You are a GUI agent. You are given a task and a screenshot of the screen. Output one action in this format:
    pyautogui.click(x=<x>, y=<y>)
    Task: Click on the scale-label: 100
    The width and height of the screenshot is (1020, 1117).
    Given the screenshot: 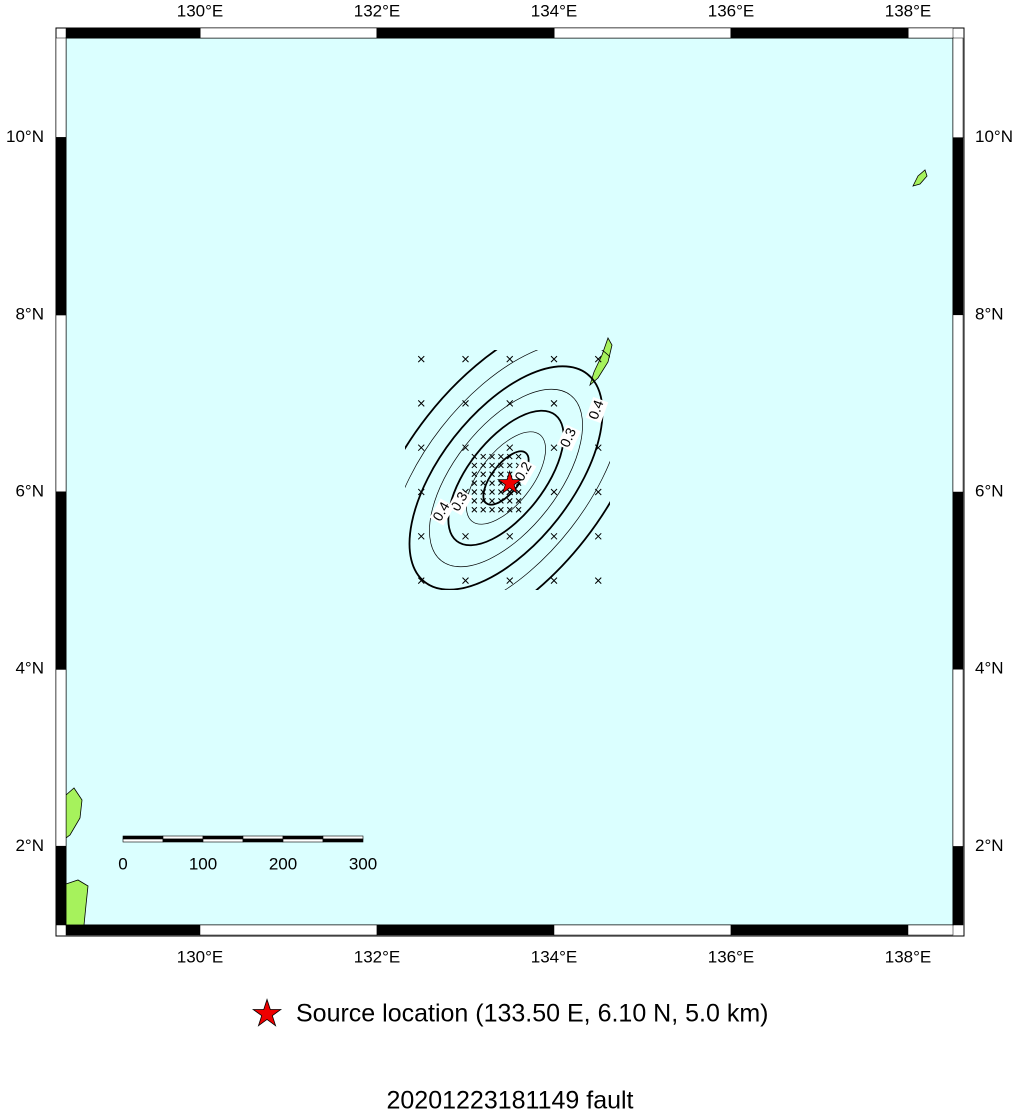 What is the action you would take?
    pyautogui.click(x=203, y=863)
    